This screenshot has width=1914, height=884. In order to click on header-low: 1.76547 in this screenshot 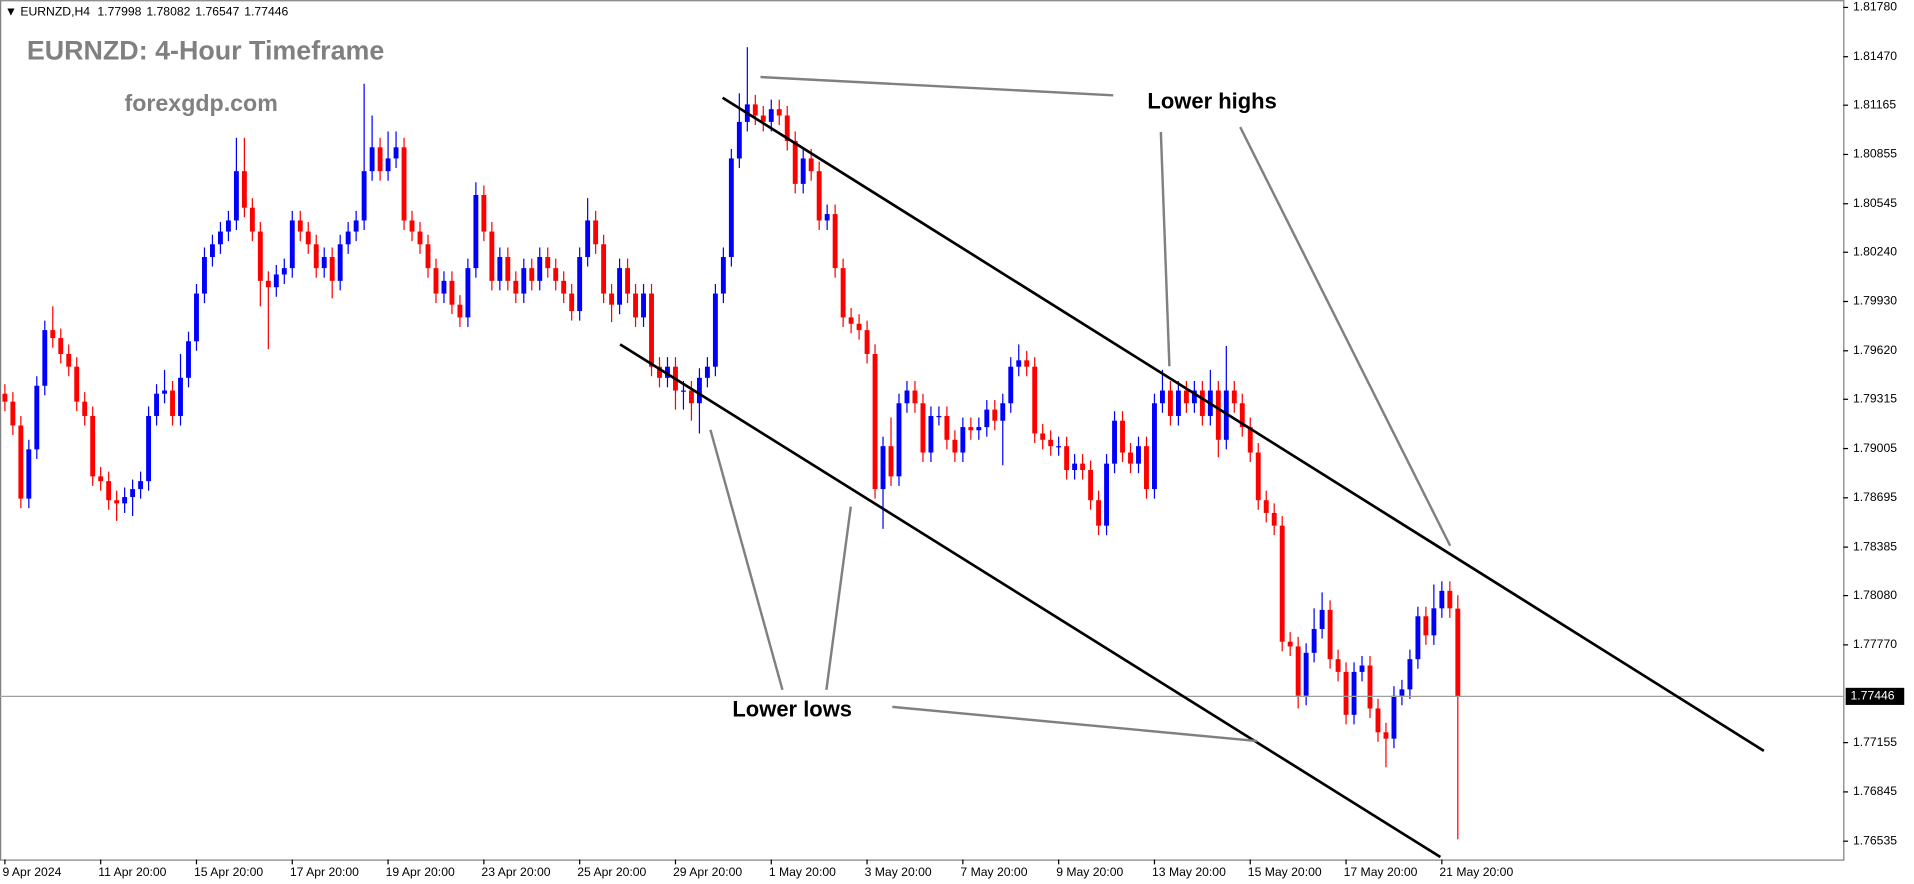, I will do `click(217, 12)`.